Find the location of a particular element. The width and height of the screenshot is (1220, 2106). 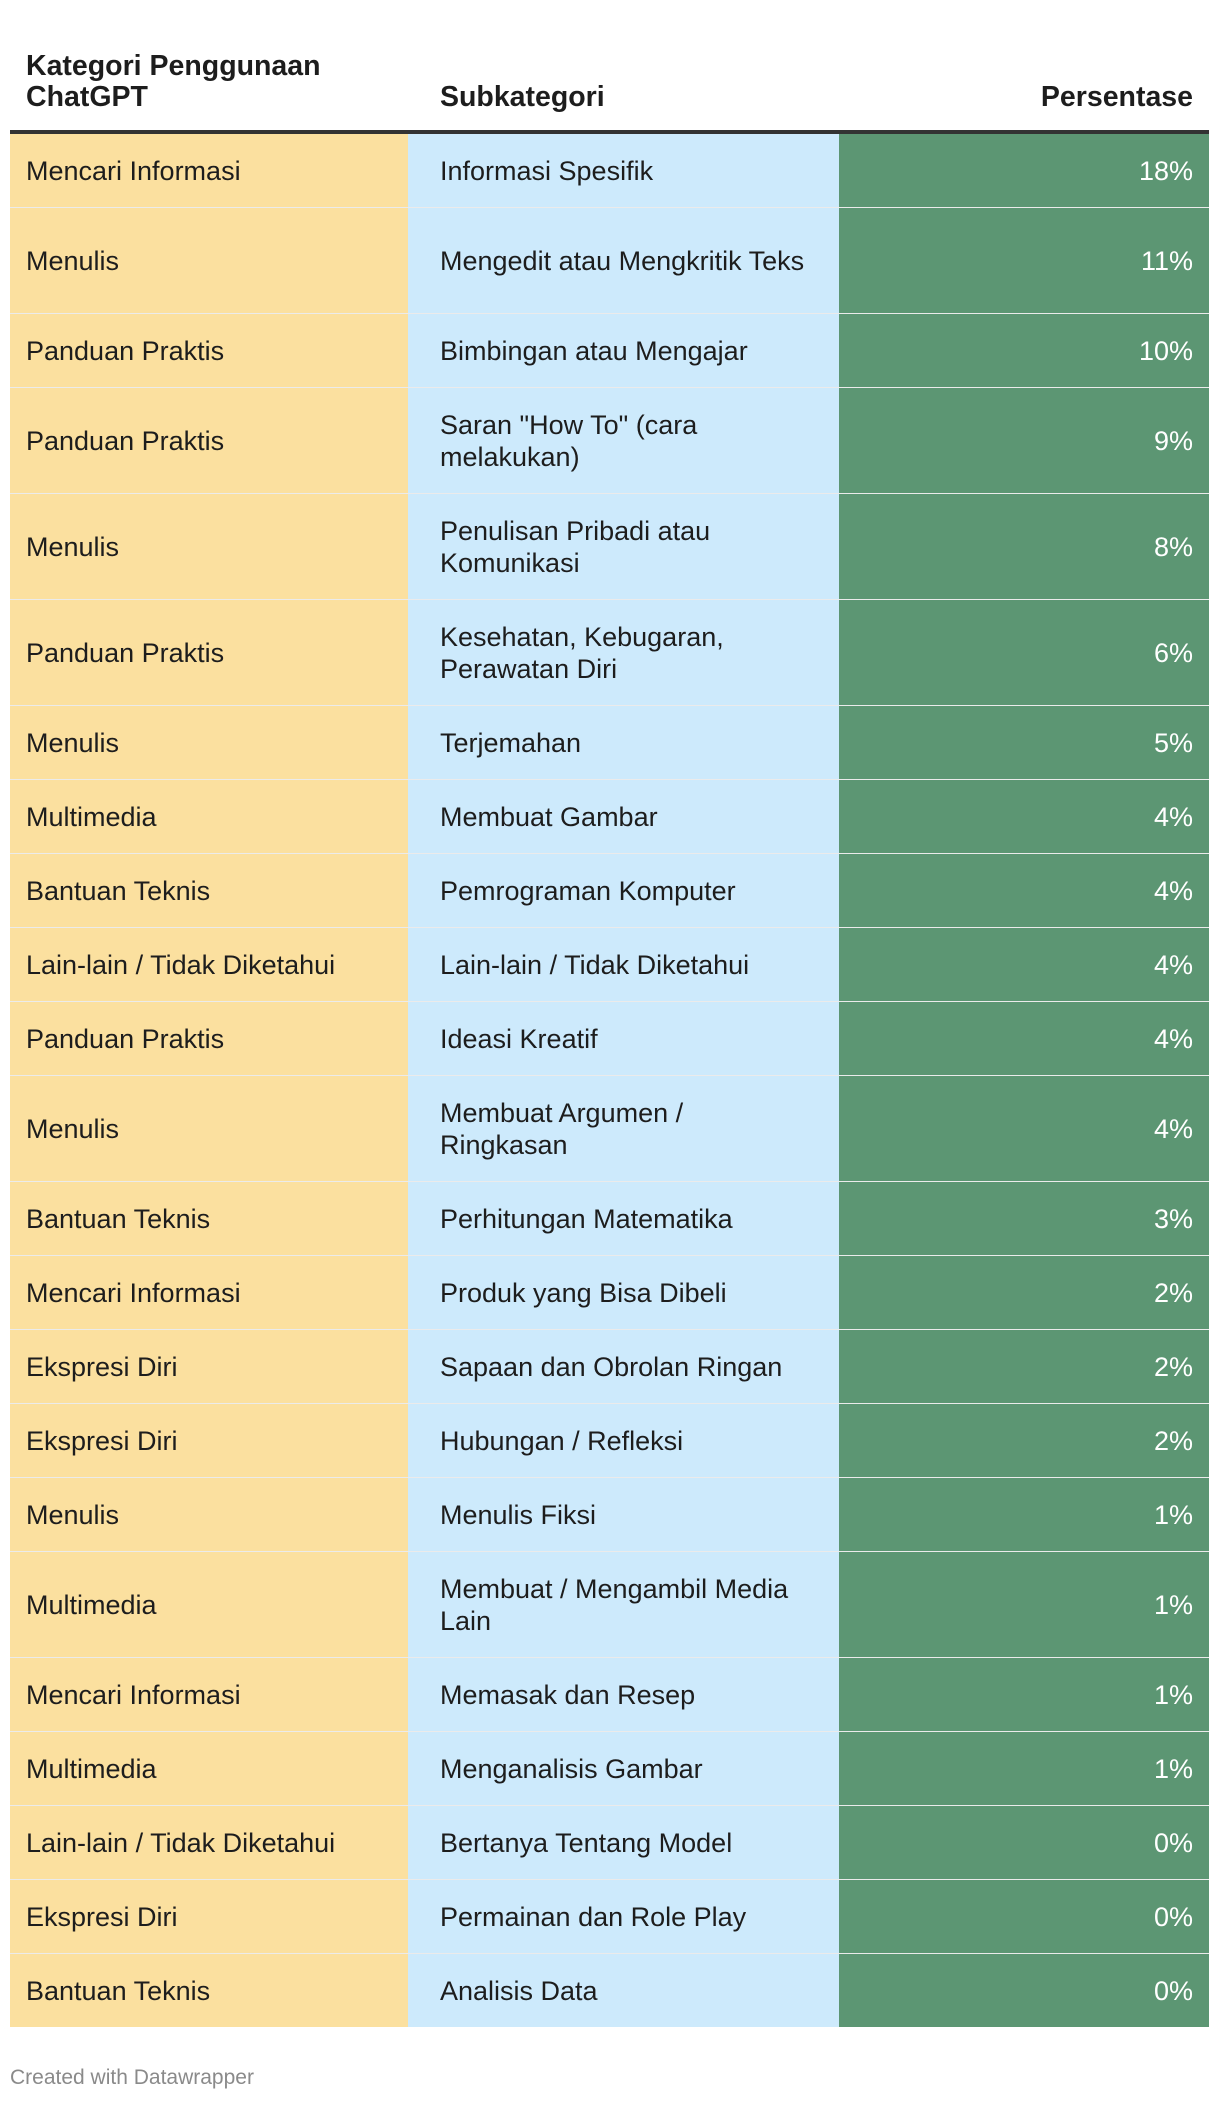

cell-percentage: 3% is located at coordinates (1024, 1218).